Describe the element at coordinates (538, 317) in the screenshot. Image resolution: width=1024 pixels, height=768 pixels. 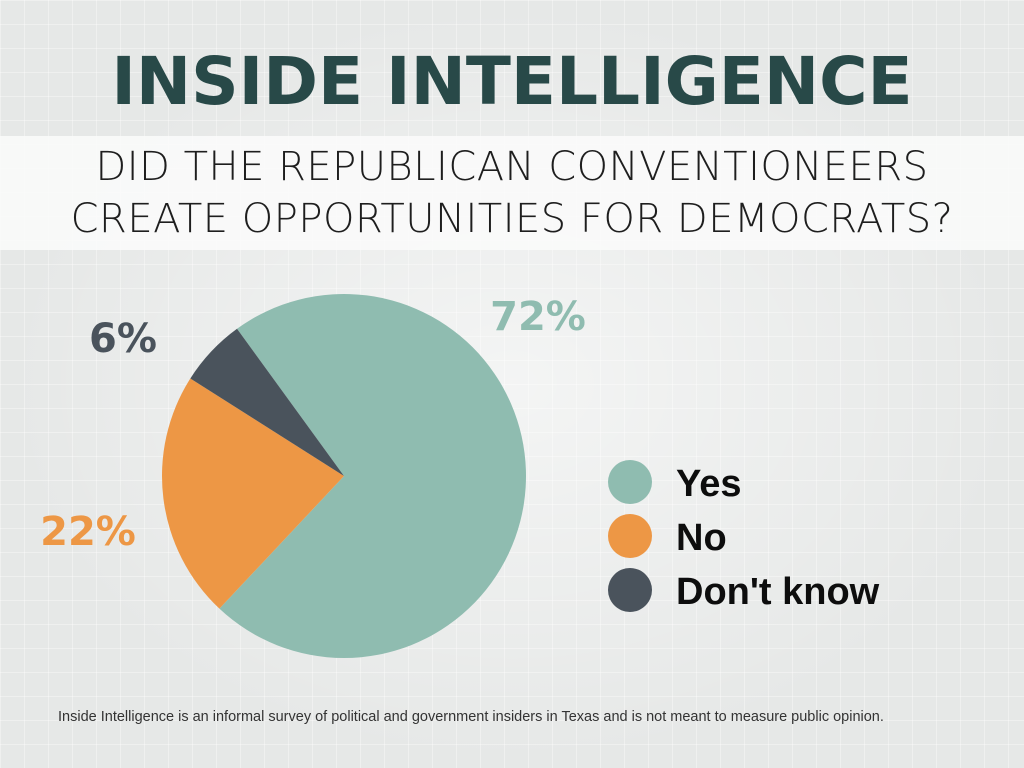
I see `percent-label-yes: 72%` at that location.